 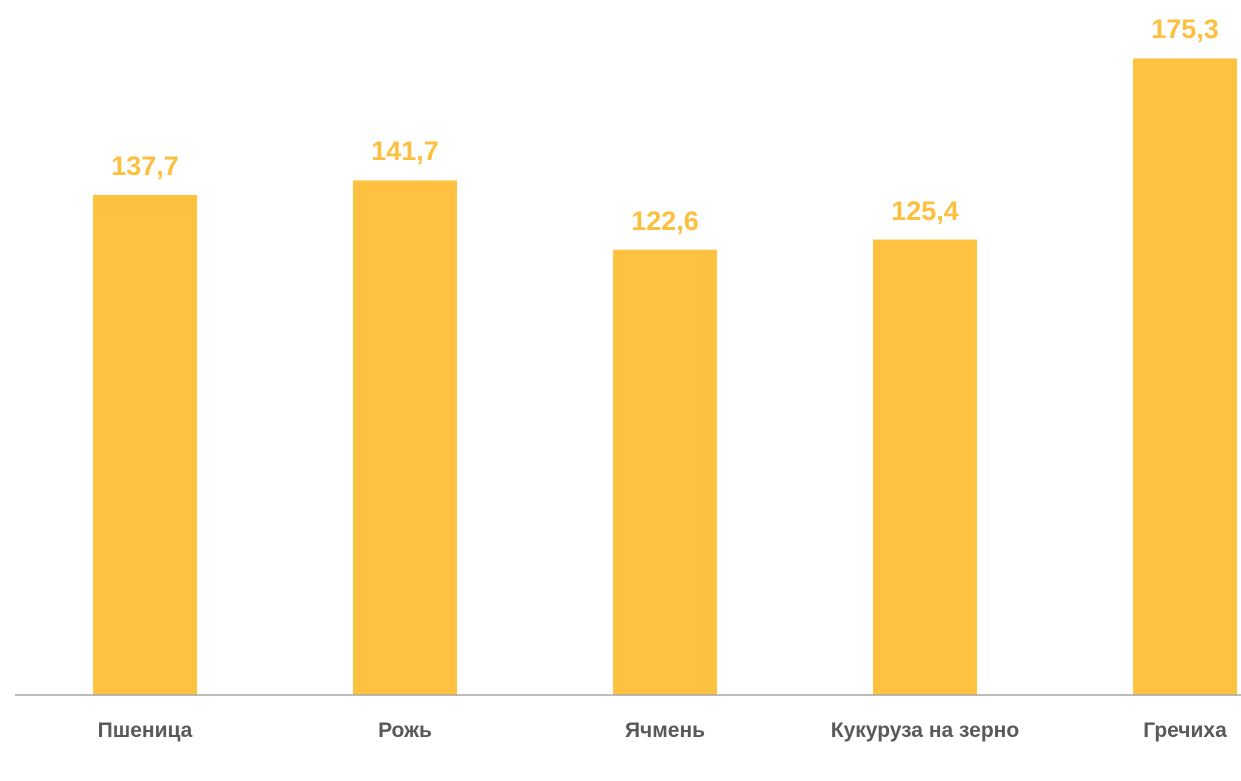 I want to click on x-tick-label: Гречиха, so click(x=1185, y=730).